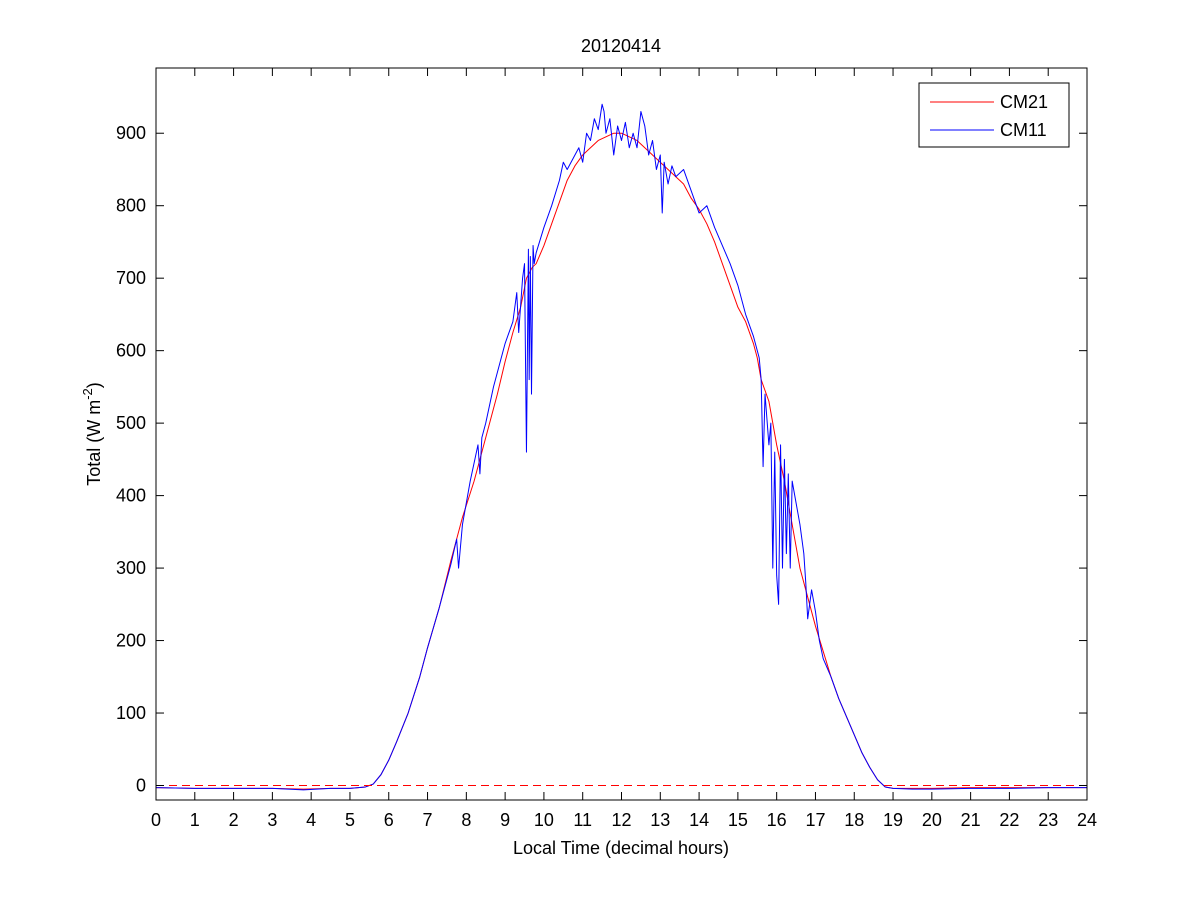 The image size is (1201, 905). Describe the element at coordinates (777, 820) in the screenshot. I see `x-tick-label: 16` at that location.